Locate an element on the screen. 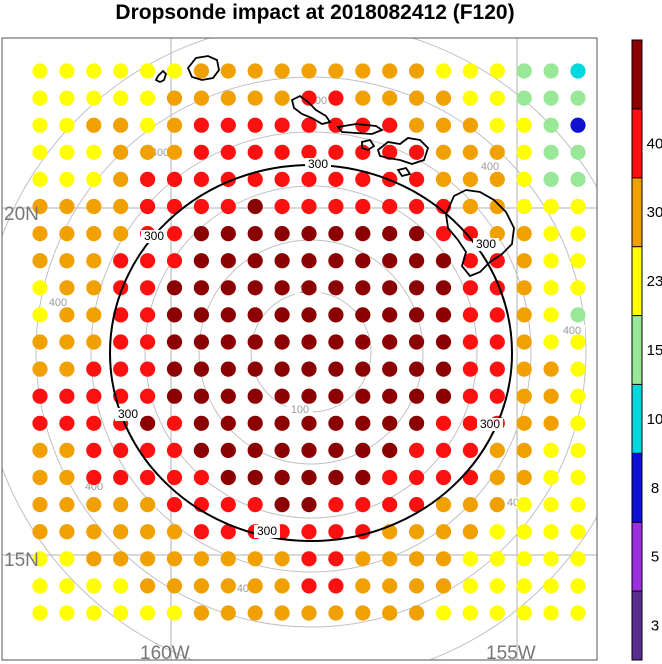 This screenshot has width=662, height=664. colorbar-frame is located at coordinates (637, 350).